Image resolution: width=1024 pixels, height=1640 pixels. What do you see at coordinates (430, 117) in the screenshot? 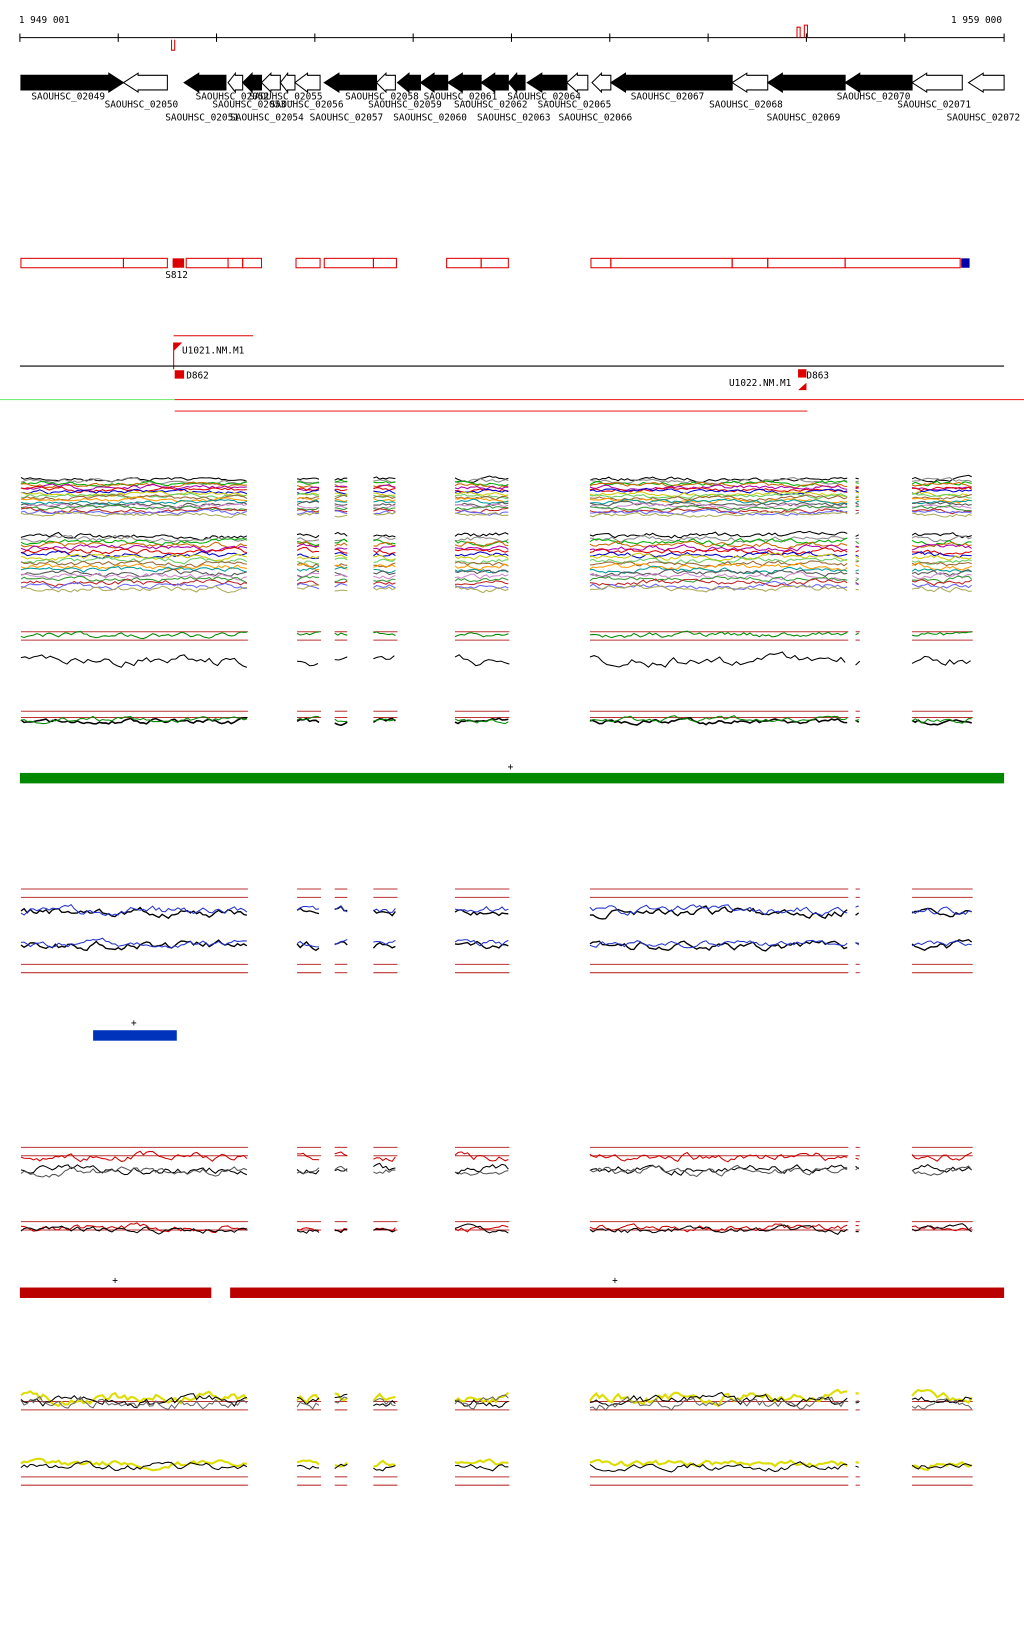
I see `gene-label: SAOUHSC_02060` at bounding box center [430, 117].